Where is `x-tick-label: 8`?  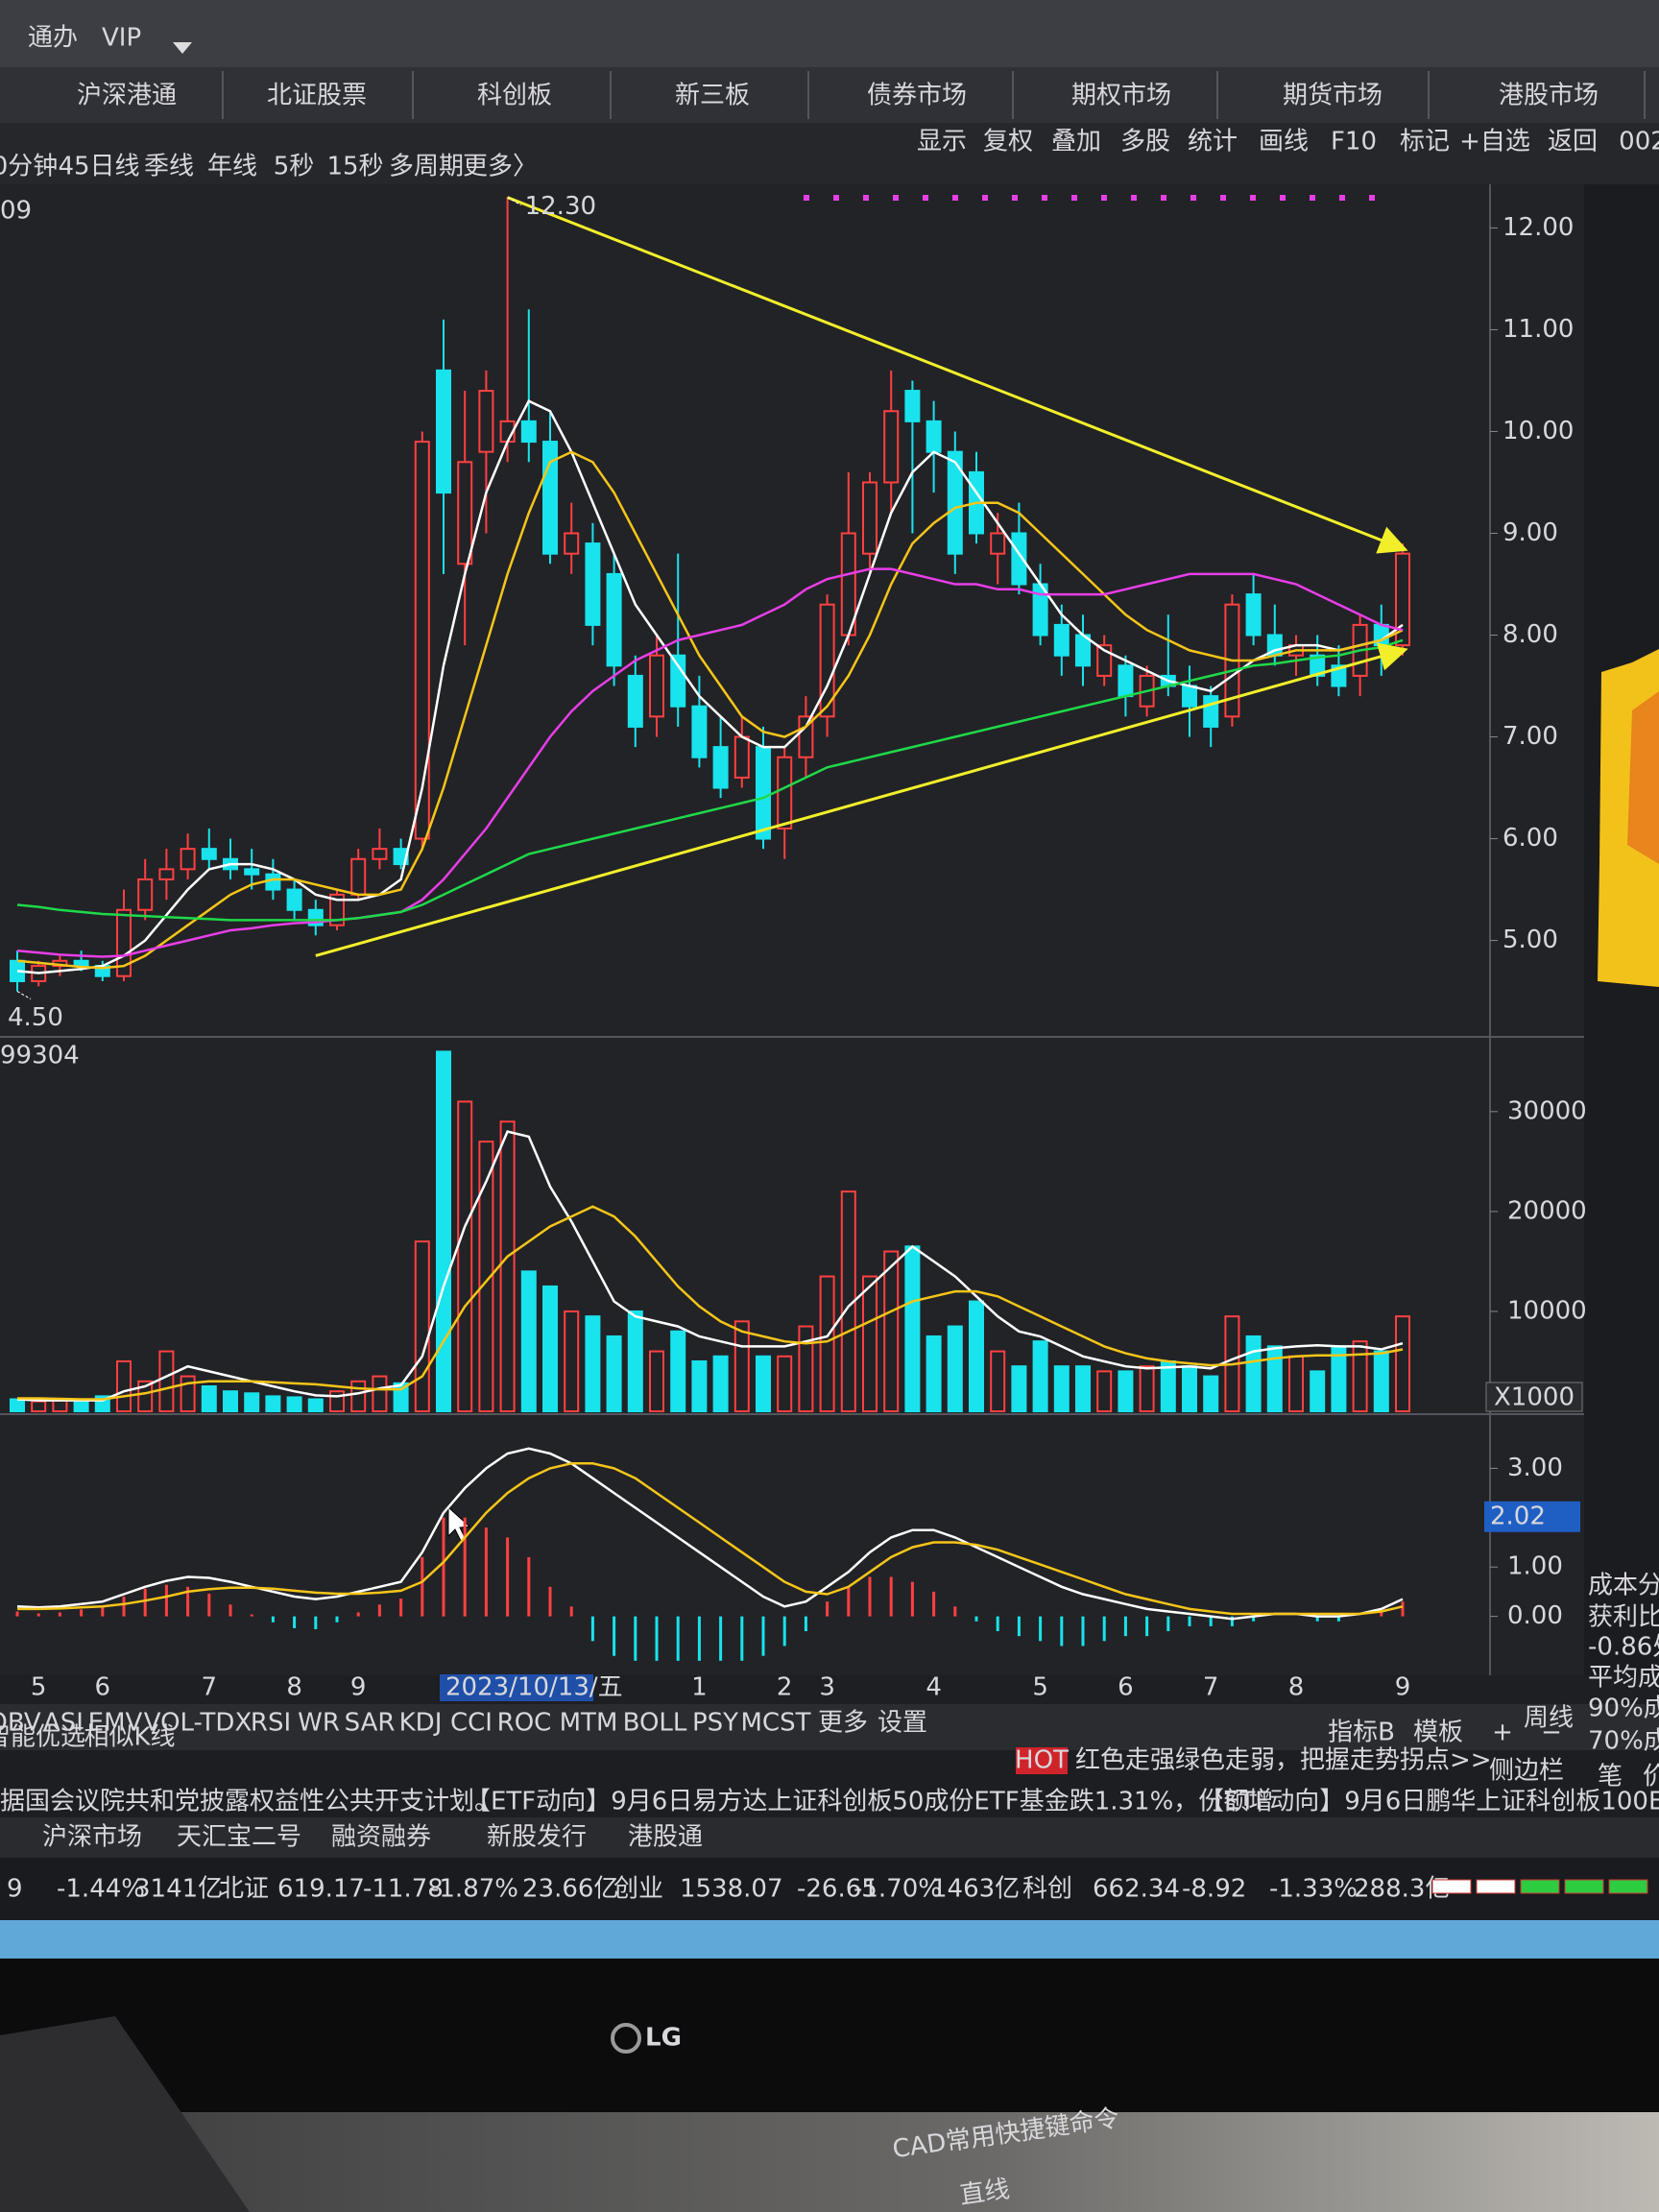 x-tick-label: 8 is located at coordinates (294, 1687).